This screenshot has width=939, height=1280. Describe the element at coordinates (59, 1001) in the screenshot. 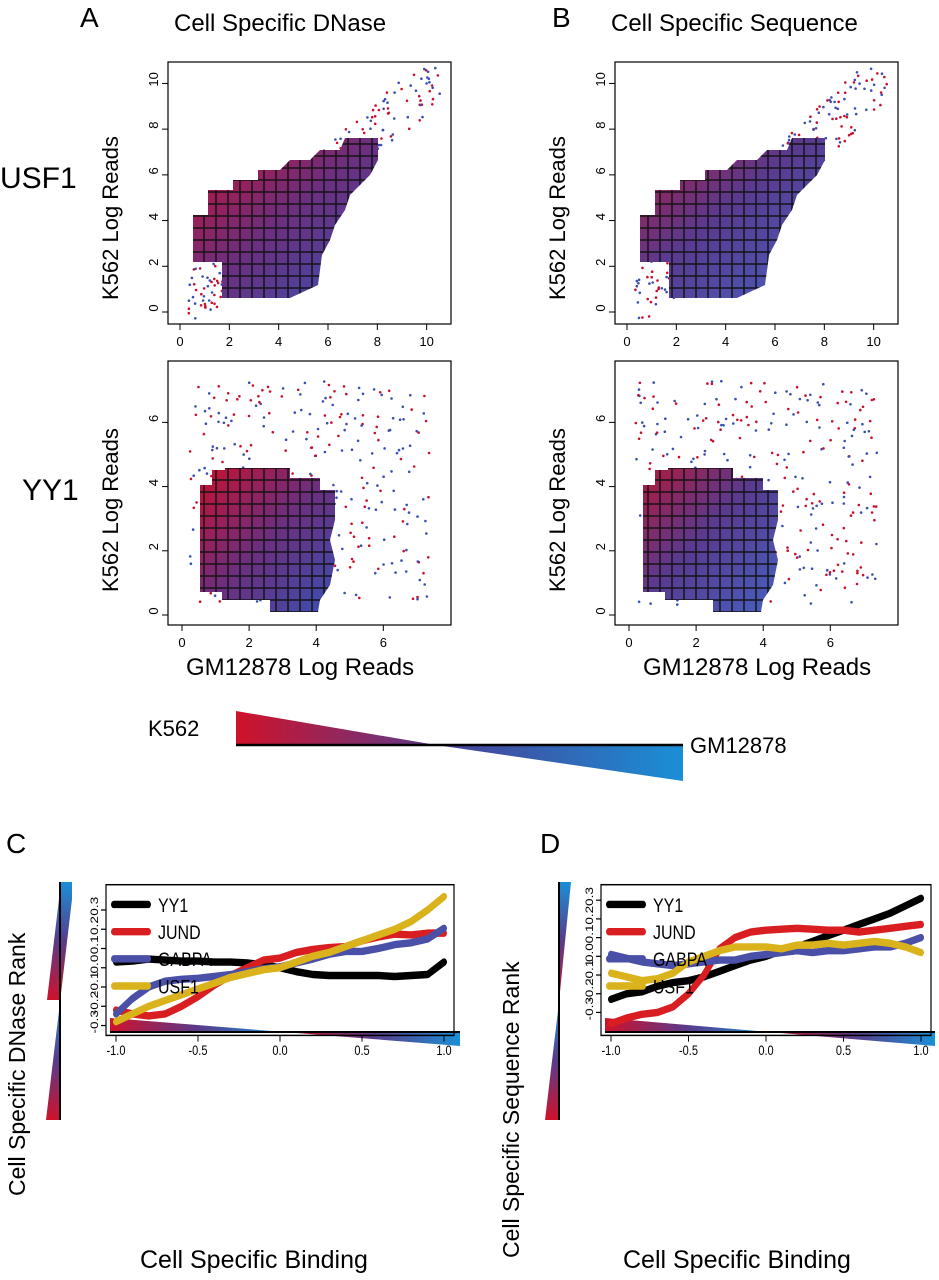

I see `panel-c-y-gradient-full` at that location.